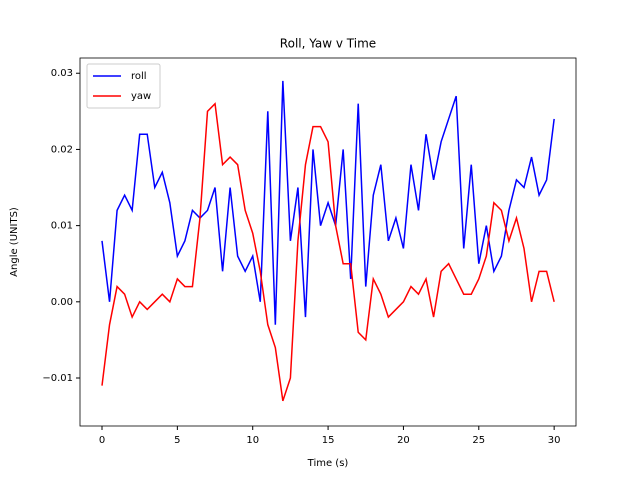 The height and width of the screenshot is (484, 640). What do you see at coordinates (62, 73) in the screenshot?
I see `y-tick-label: 0.03` at bounding box center [62, 73].